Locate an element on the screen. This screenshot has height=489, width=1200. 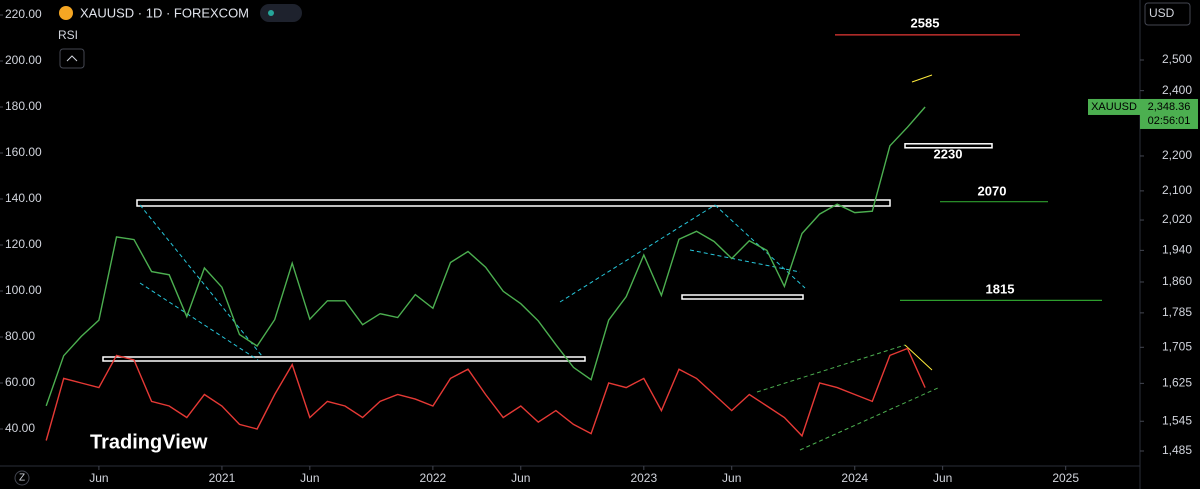
y2-tick-label: 220.00 is located at coordinates (23, 14).